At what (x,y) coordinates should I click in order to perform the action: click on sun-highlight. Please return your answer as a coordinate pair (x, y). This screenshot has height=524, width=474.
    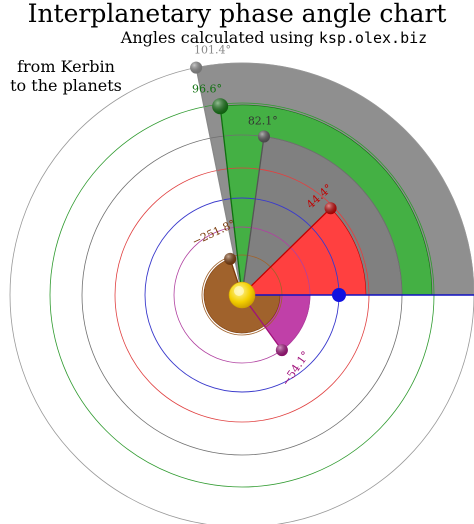
    Looking at the image, I should click on (239, 291).